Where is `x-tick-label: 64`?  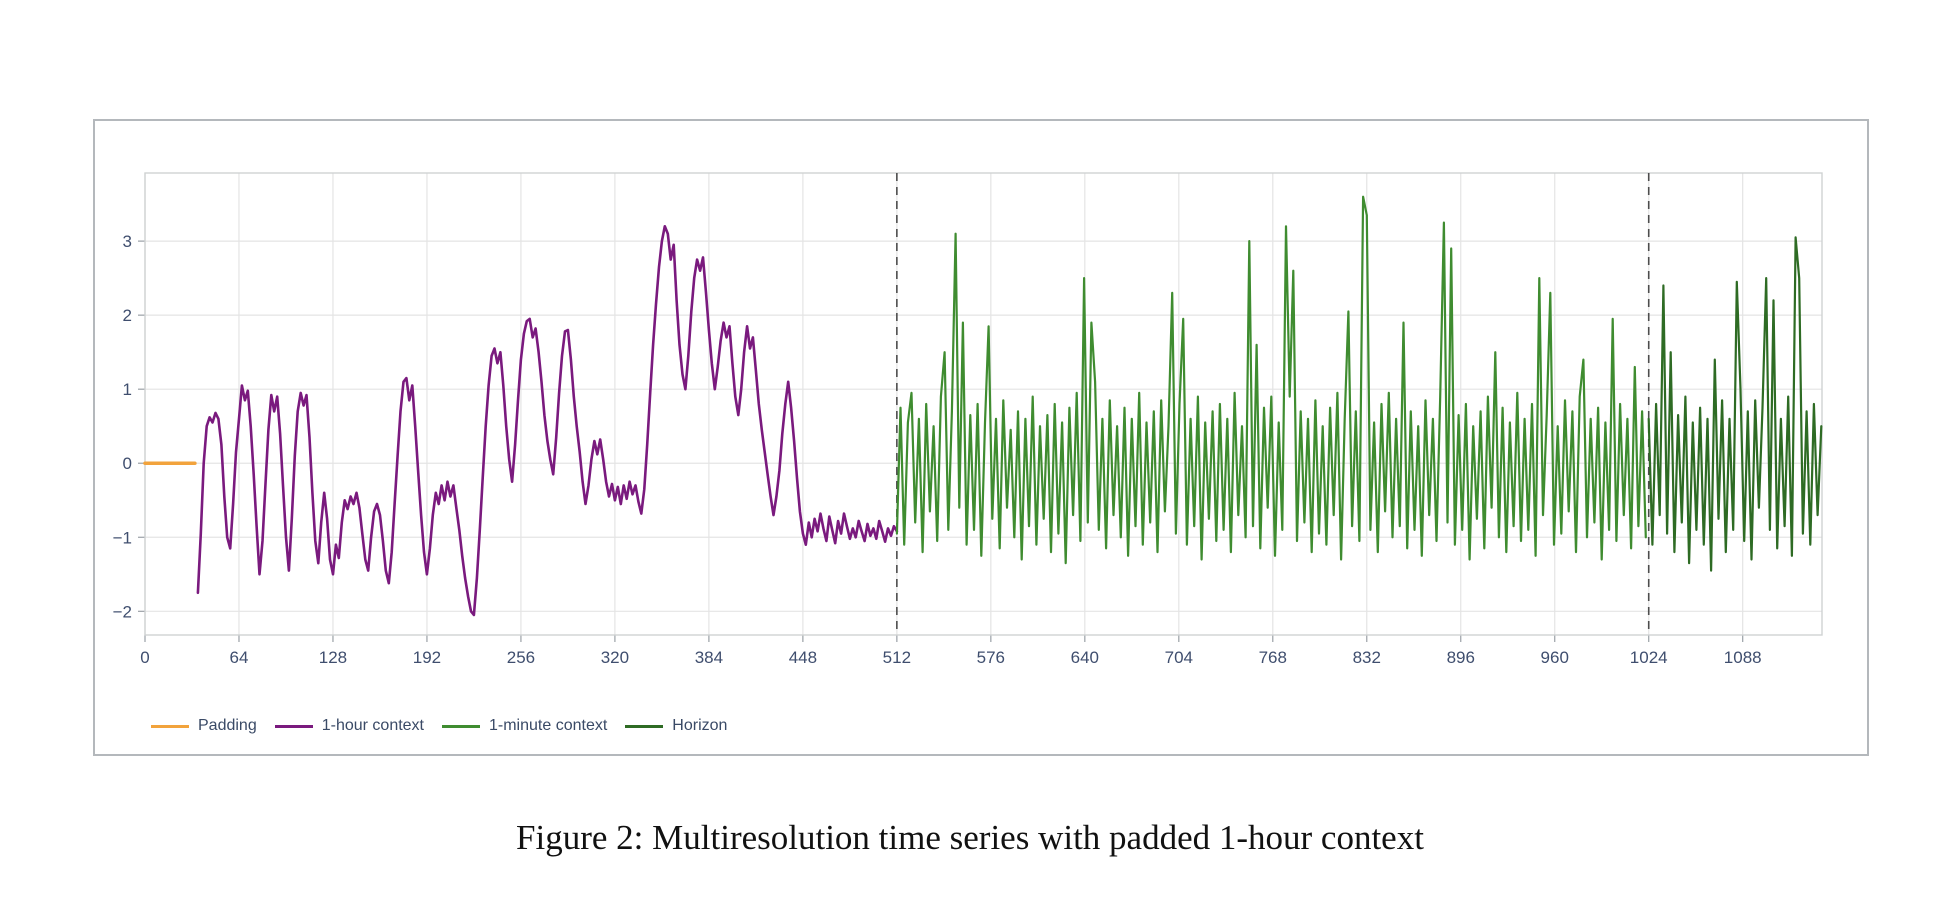
x-tick-label: 64 is located at coordinates (239, 657).